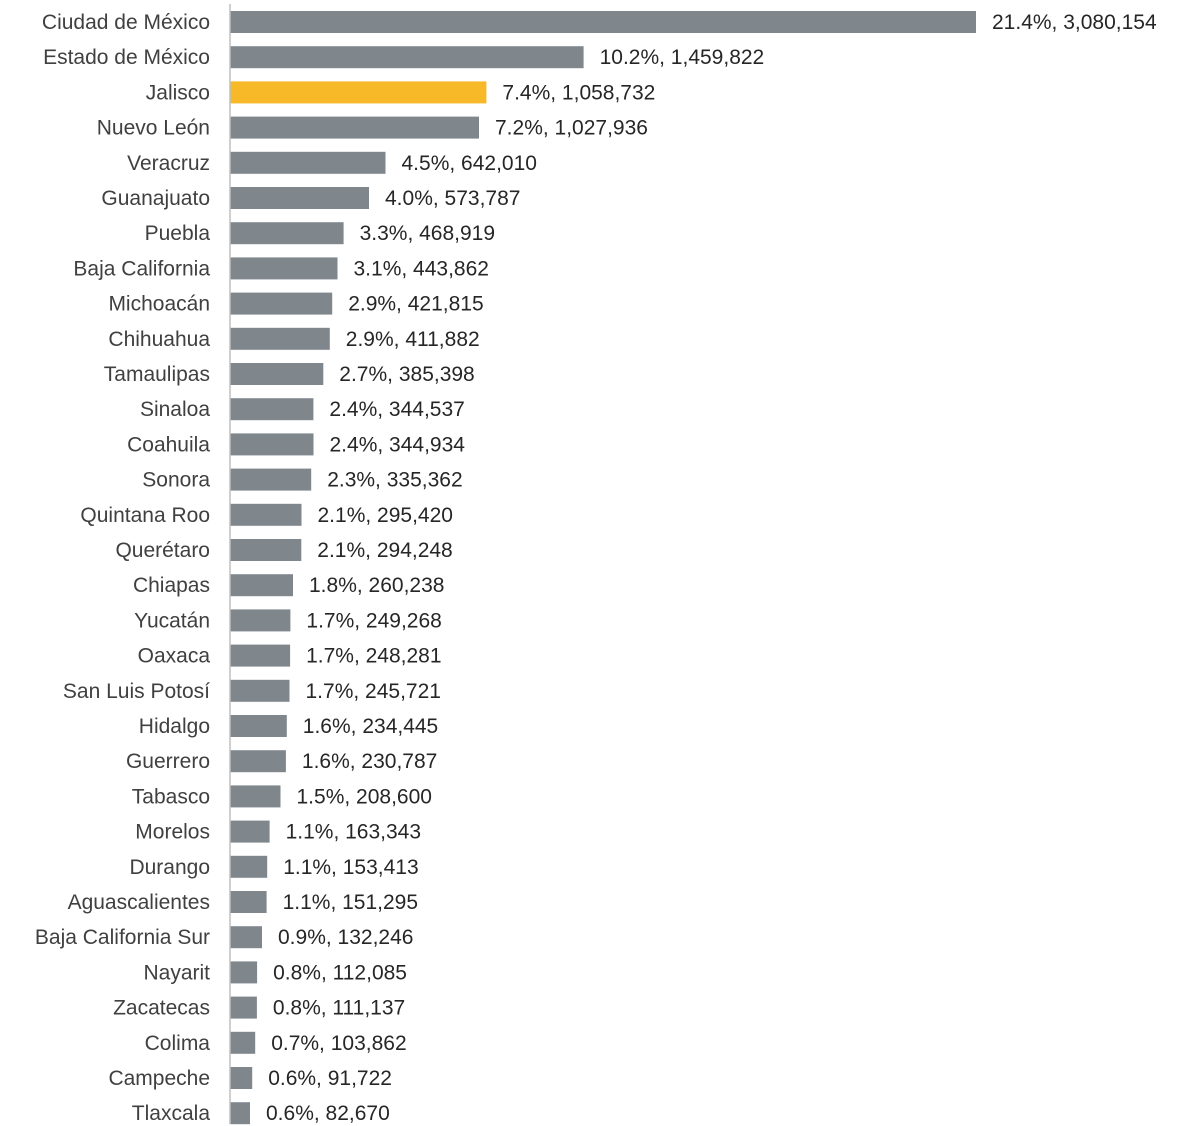 This screenshot has width=1192, height=1126. What do you see at coordinates (161, 1008) in the screenshot?
I see `category-label: Zacatecas` at bounding box center [161, 1008].